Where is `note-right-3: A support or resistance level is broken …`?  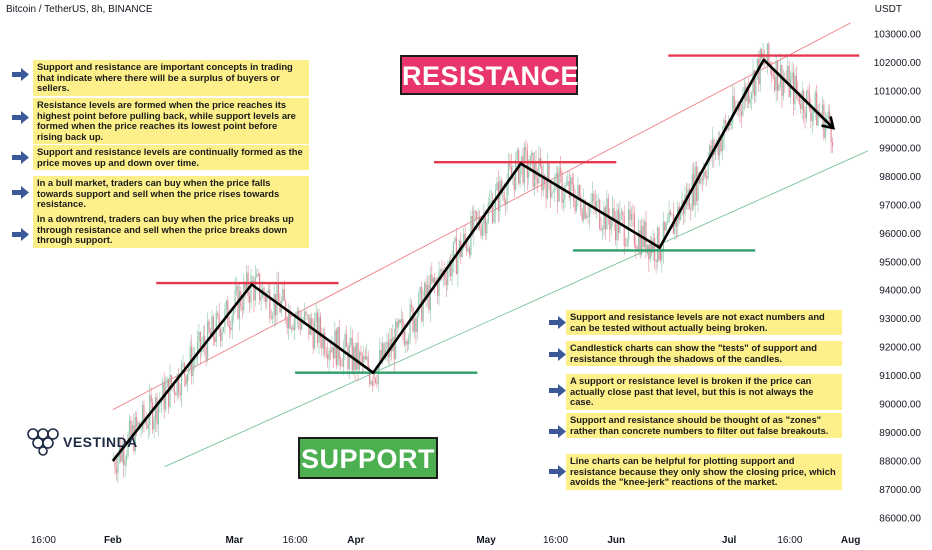 note-right-3: A support or resistance level is broken … is located at coordinates (704, 392).